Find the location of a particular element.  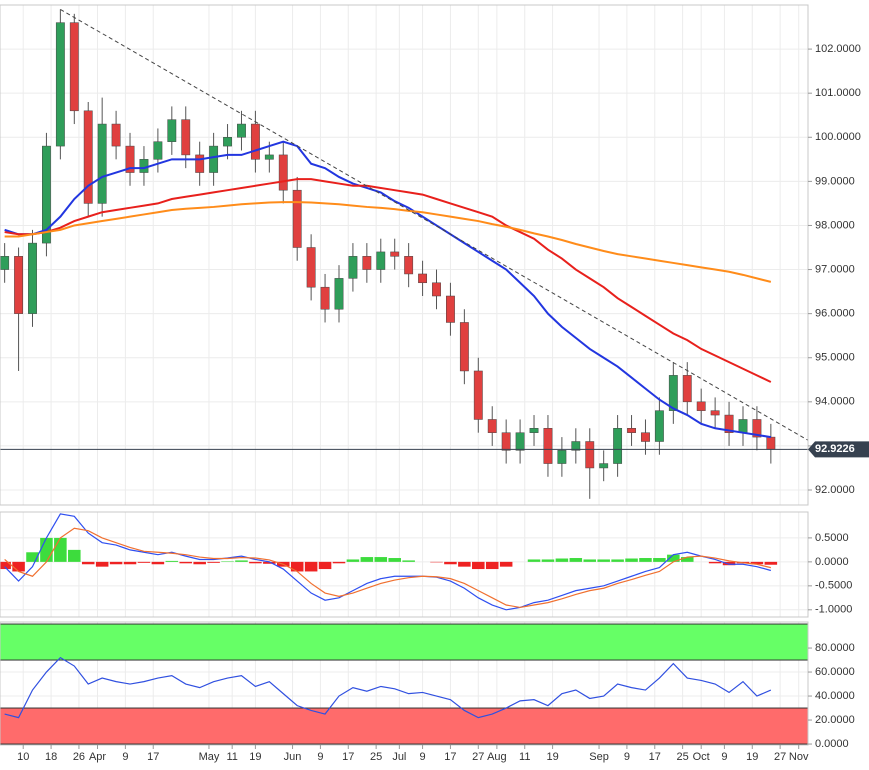

y-tick-label: 40.0000 is located at coordinates (835, 696).